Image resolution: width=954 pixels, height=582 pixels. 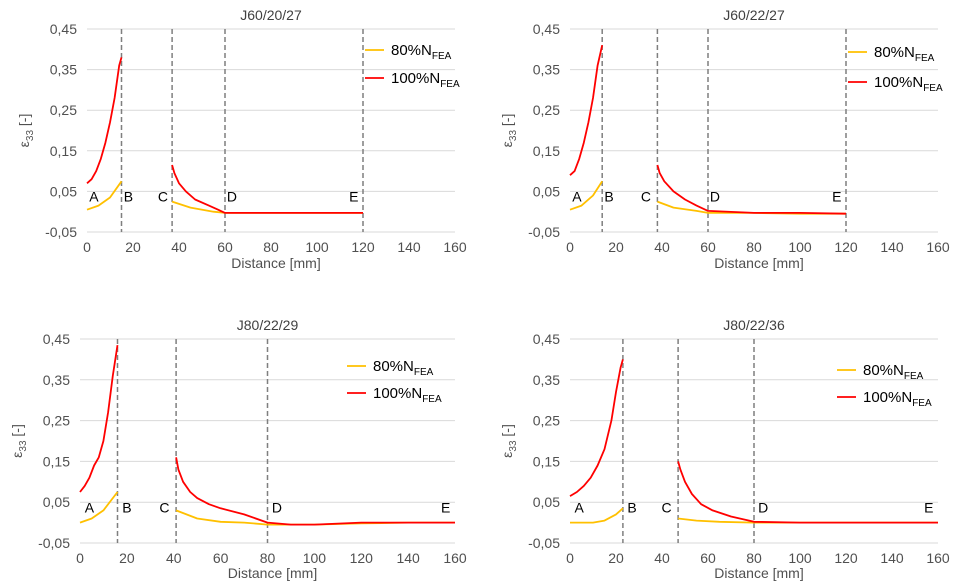 I want to click on x-axis-label: Distance [mm], so click(x=758, y=263).